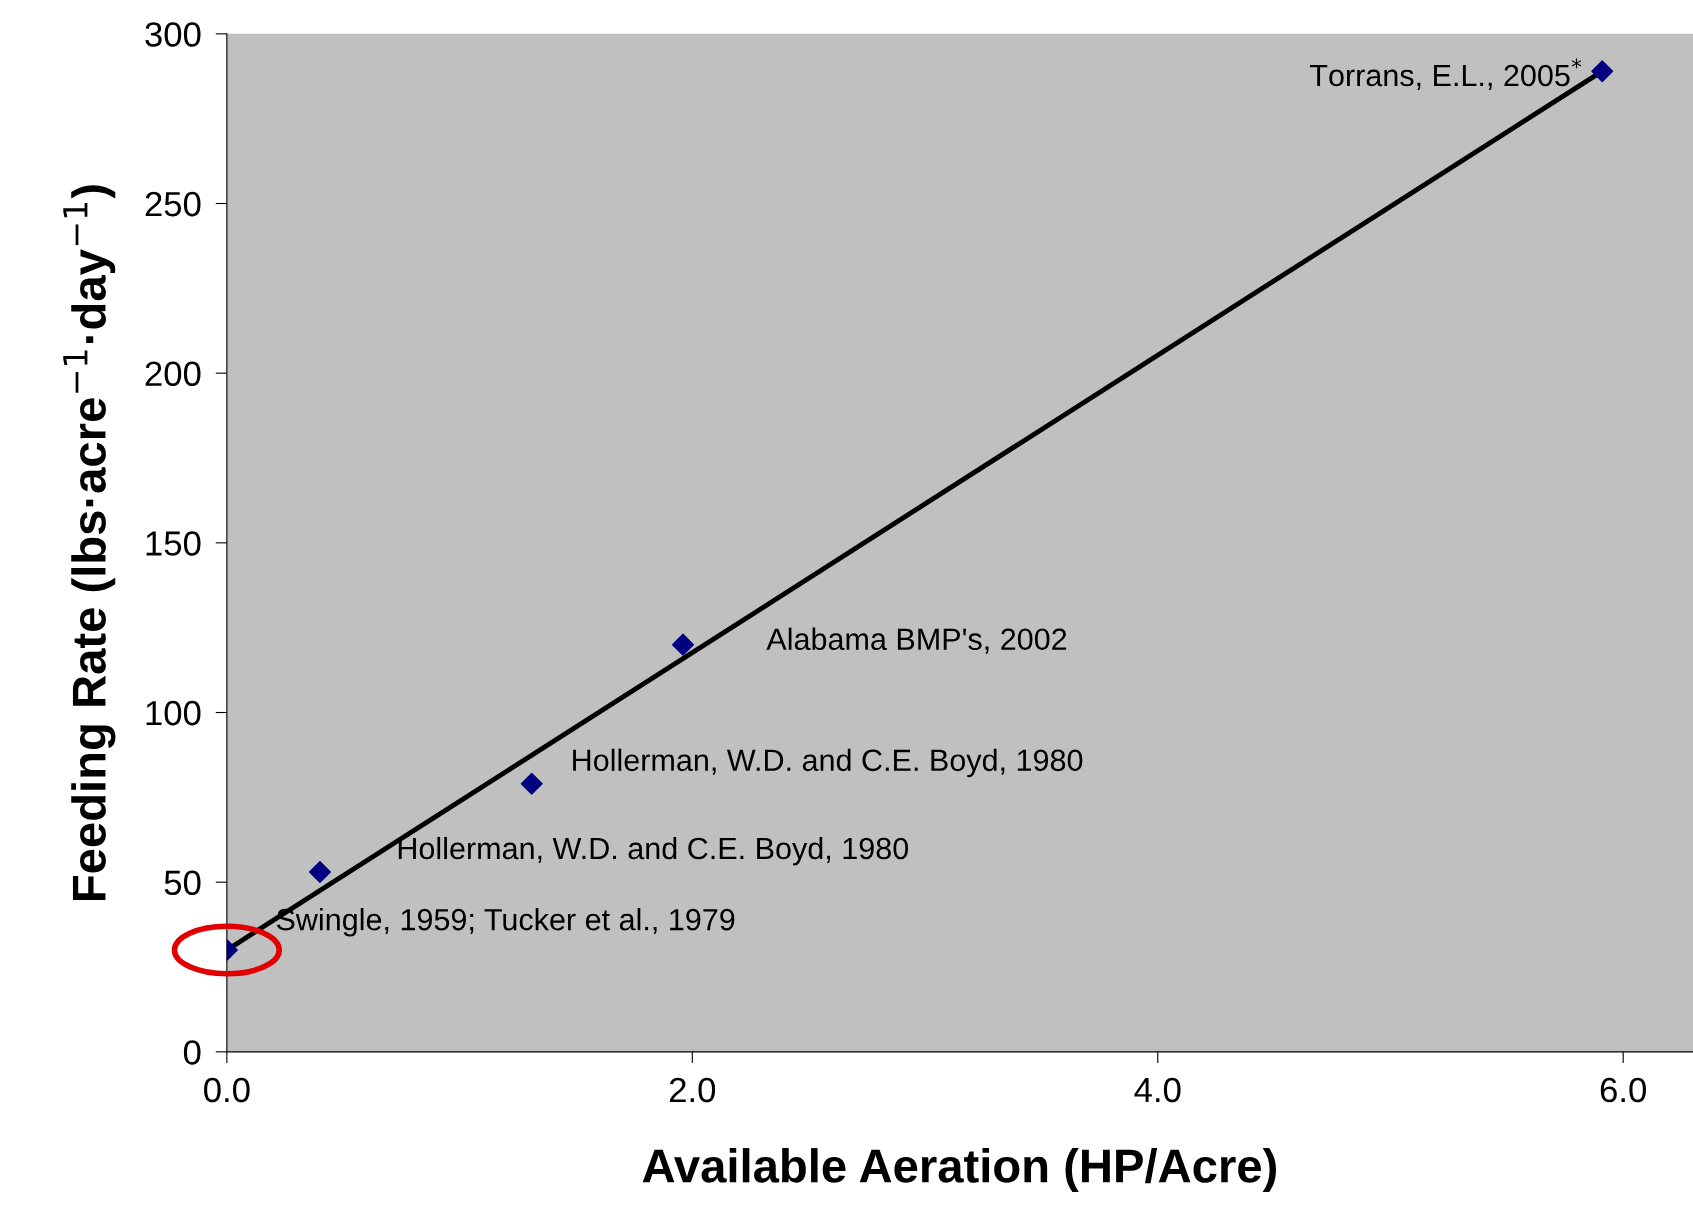 The image size is (1693, 1209). I want to click on annotation: Alabama BMP's, 2002, so click(916, 640).